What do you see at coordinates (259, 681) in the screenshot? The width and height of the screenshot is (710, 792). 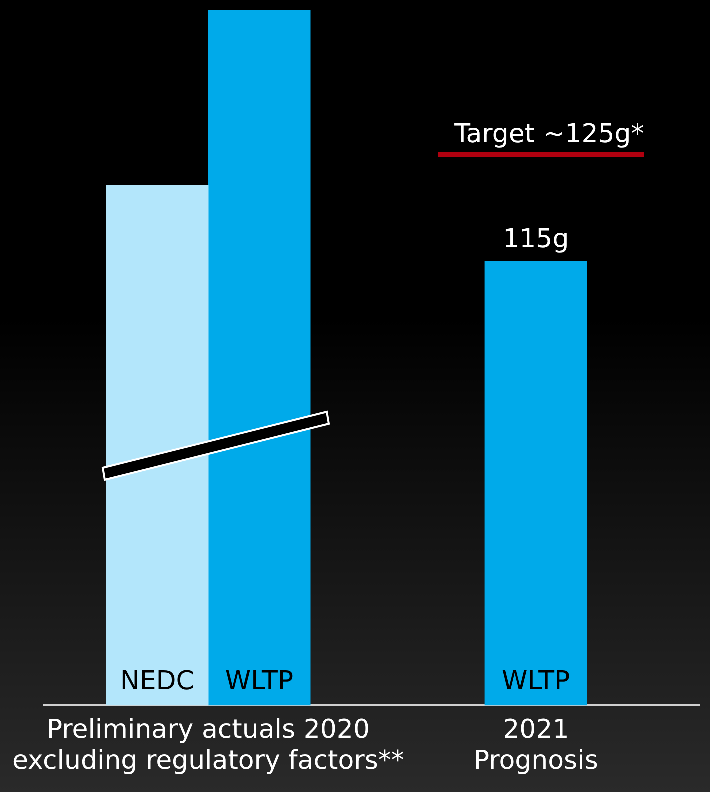 I see `series-label: WLTP` at bounding box center [259, 681].